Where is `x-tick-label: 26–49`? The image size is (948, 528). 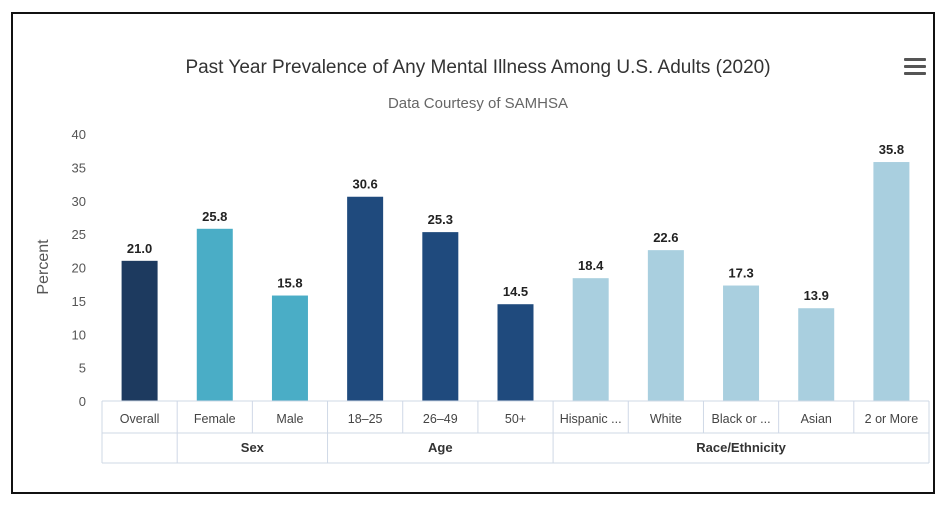
x-tick-label: 26–49 is located at coordinates (440, 419).